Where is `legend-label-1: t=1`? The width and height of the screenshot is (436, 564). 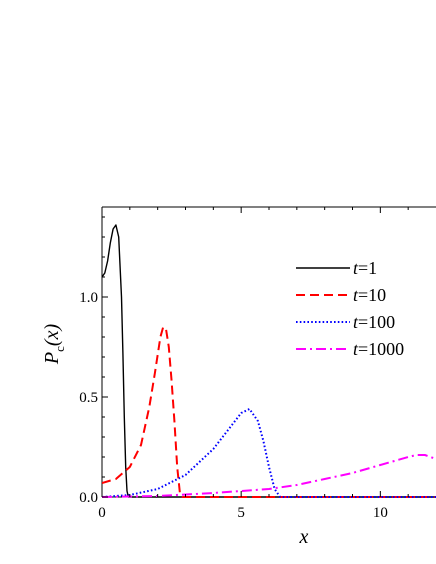 legend-label-1: t=1 is located at coordinates (365, 268).